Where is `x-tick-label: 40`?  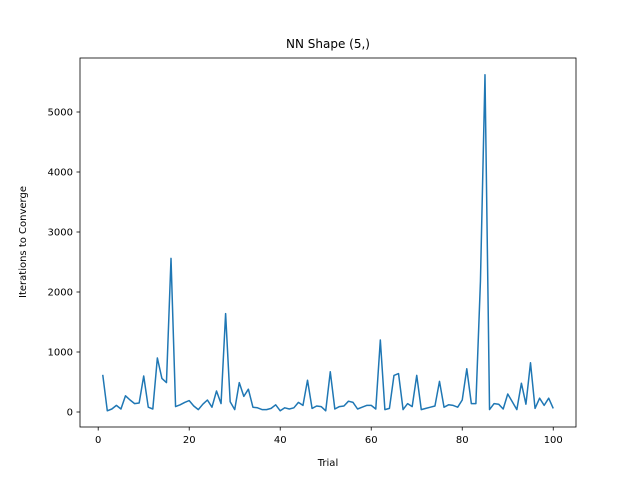
x-tick-label: 40 is located at coordinates (280, 440).